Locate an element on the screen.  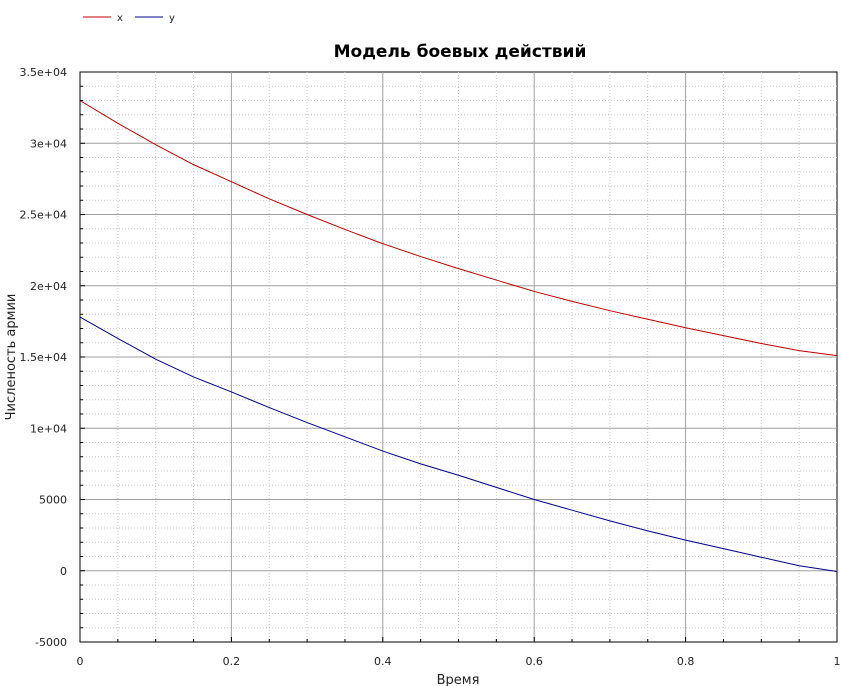
y-tick-label: 5000 is located at coordinates (53, 500).